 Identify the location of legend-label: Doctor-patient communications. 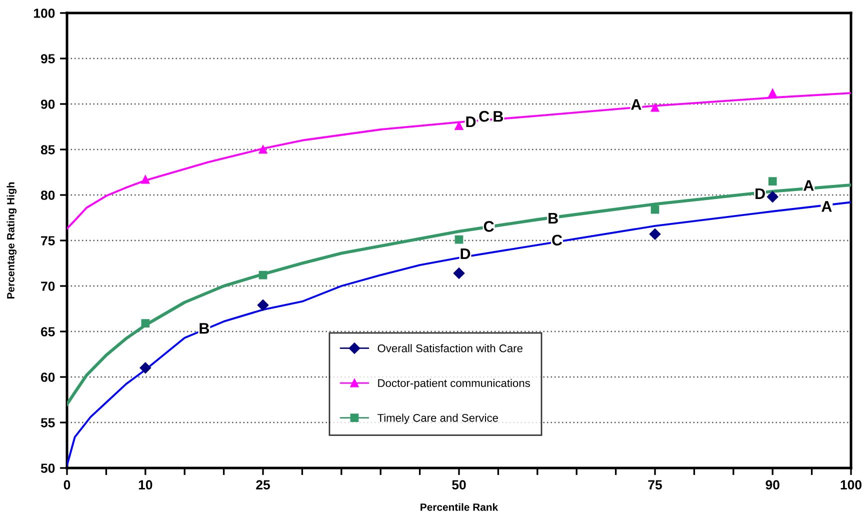
(454, 384).